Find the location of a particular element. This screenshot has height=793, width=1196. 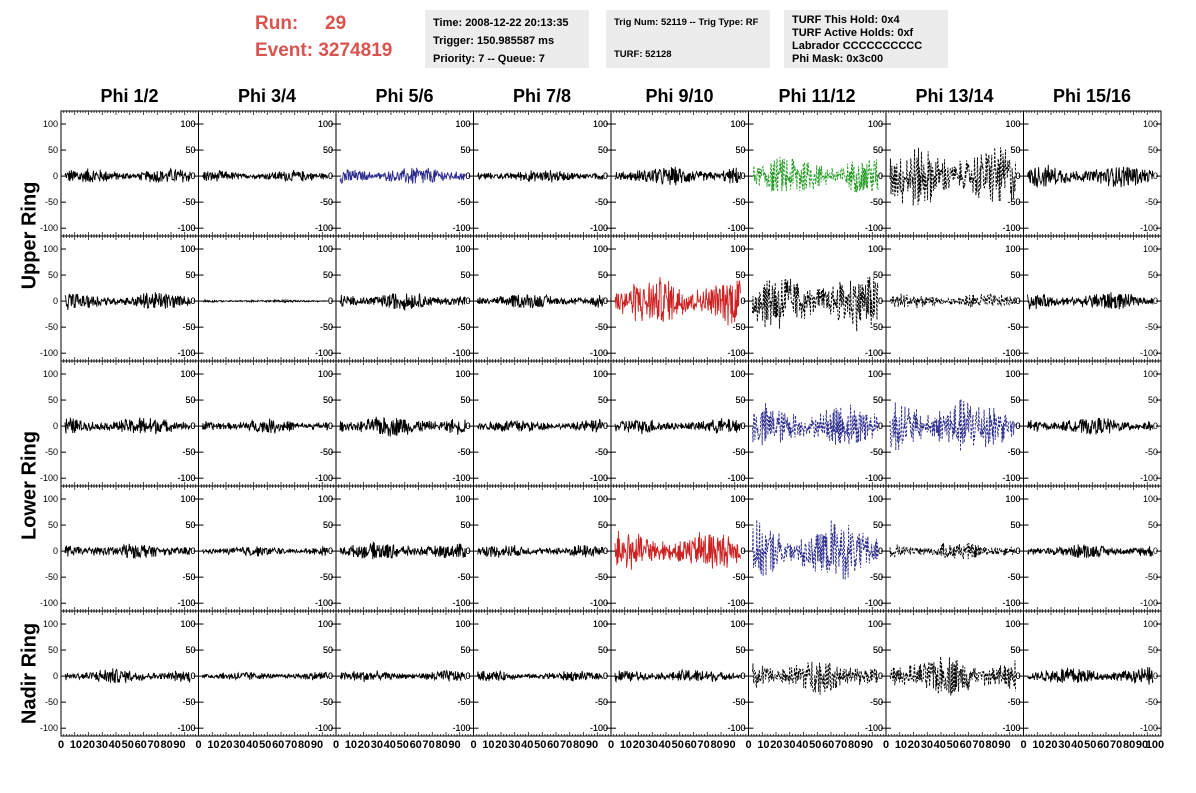

x-tick-label: 60 is located at coordinates (141, 745).